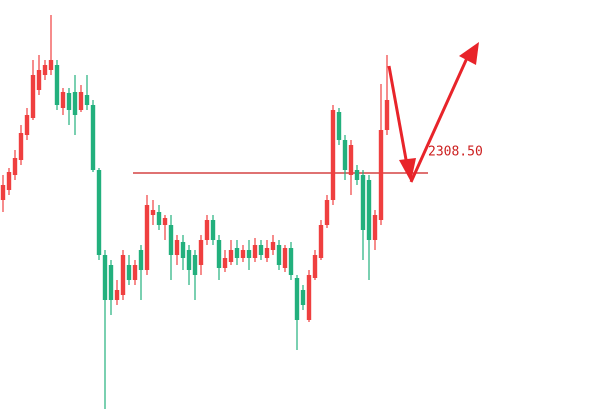 The image size is (600, 409). I want to click on arrows, so click(433, 112).